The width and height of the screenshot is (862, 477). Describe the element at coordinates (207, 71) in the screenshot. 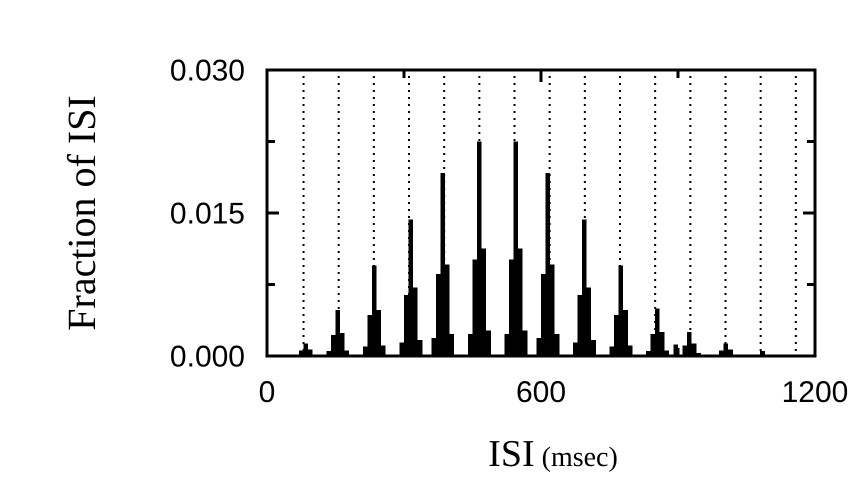

I see `y-tick-label: 0.030` at that location.